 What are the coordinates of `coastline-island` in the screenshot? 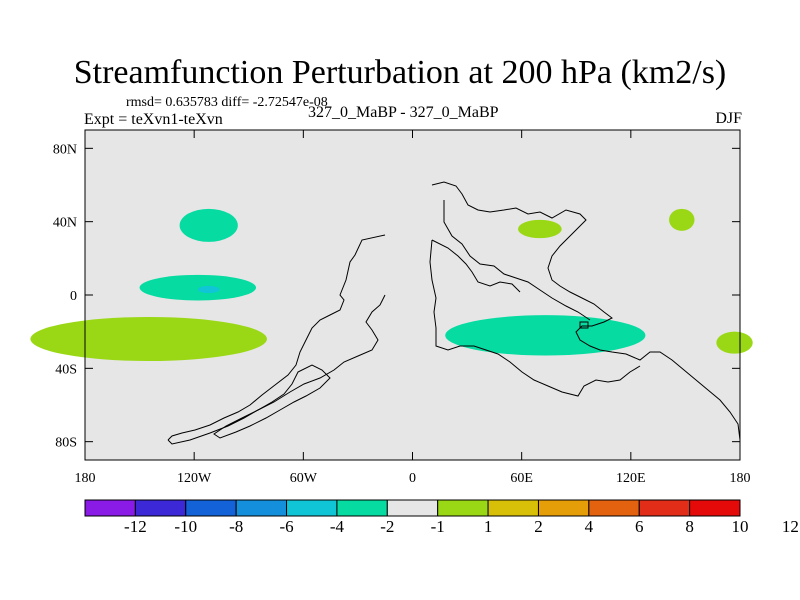 It's located at (584, 325).